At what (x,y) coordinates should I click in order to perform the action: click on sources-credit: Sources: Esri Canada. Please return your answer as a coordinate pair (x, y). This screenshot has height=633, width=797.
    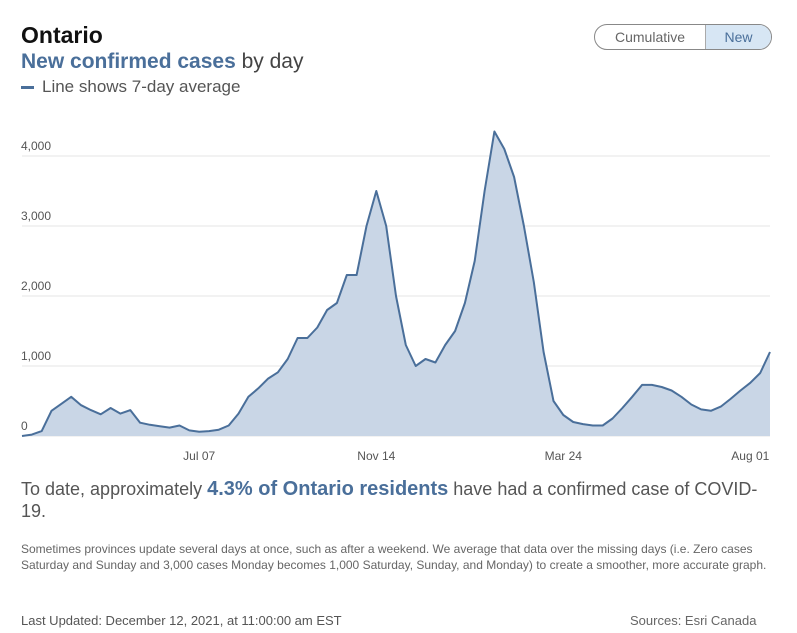
    Looking at the image, I should click on (693, 620).